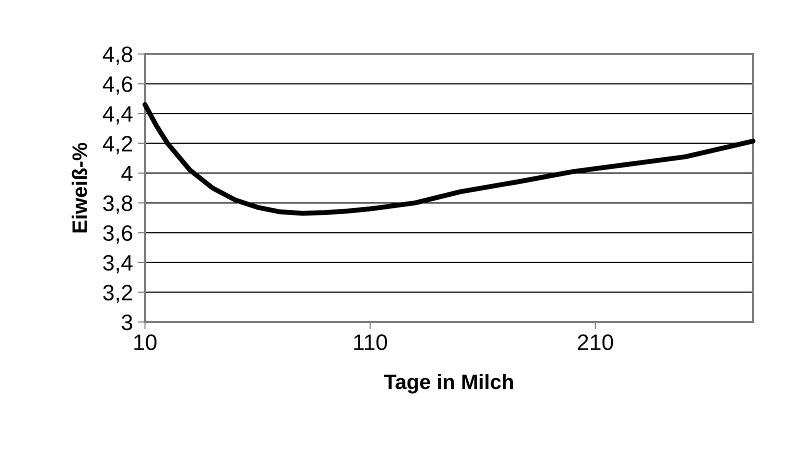 This screenshot has width=790, height=450. I want to click on y-axis-title: Eiweiß-%, so click(80, 187).